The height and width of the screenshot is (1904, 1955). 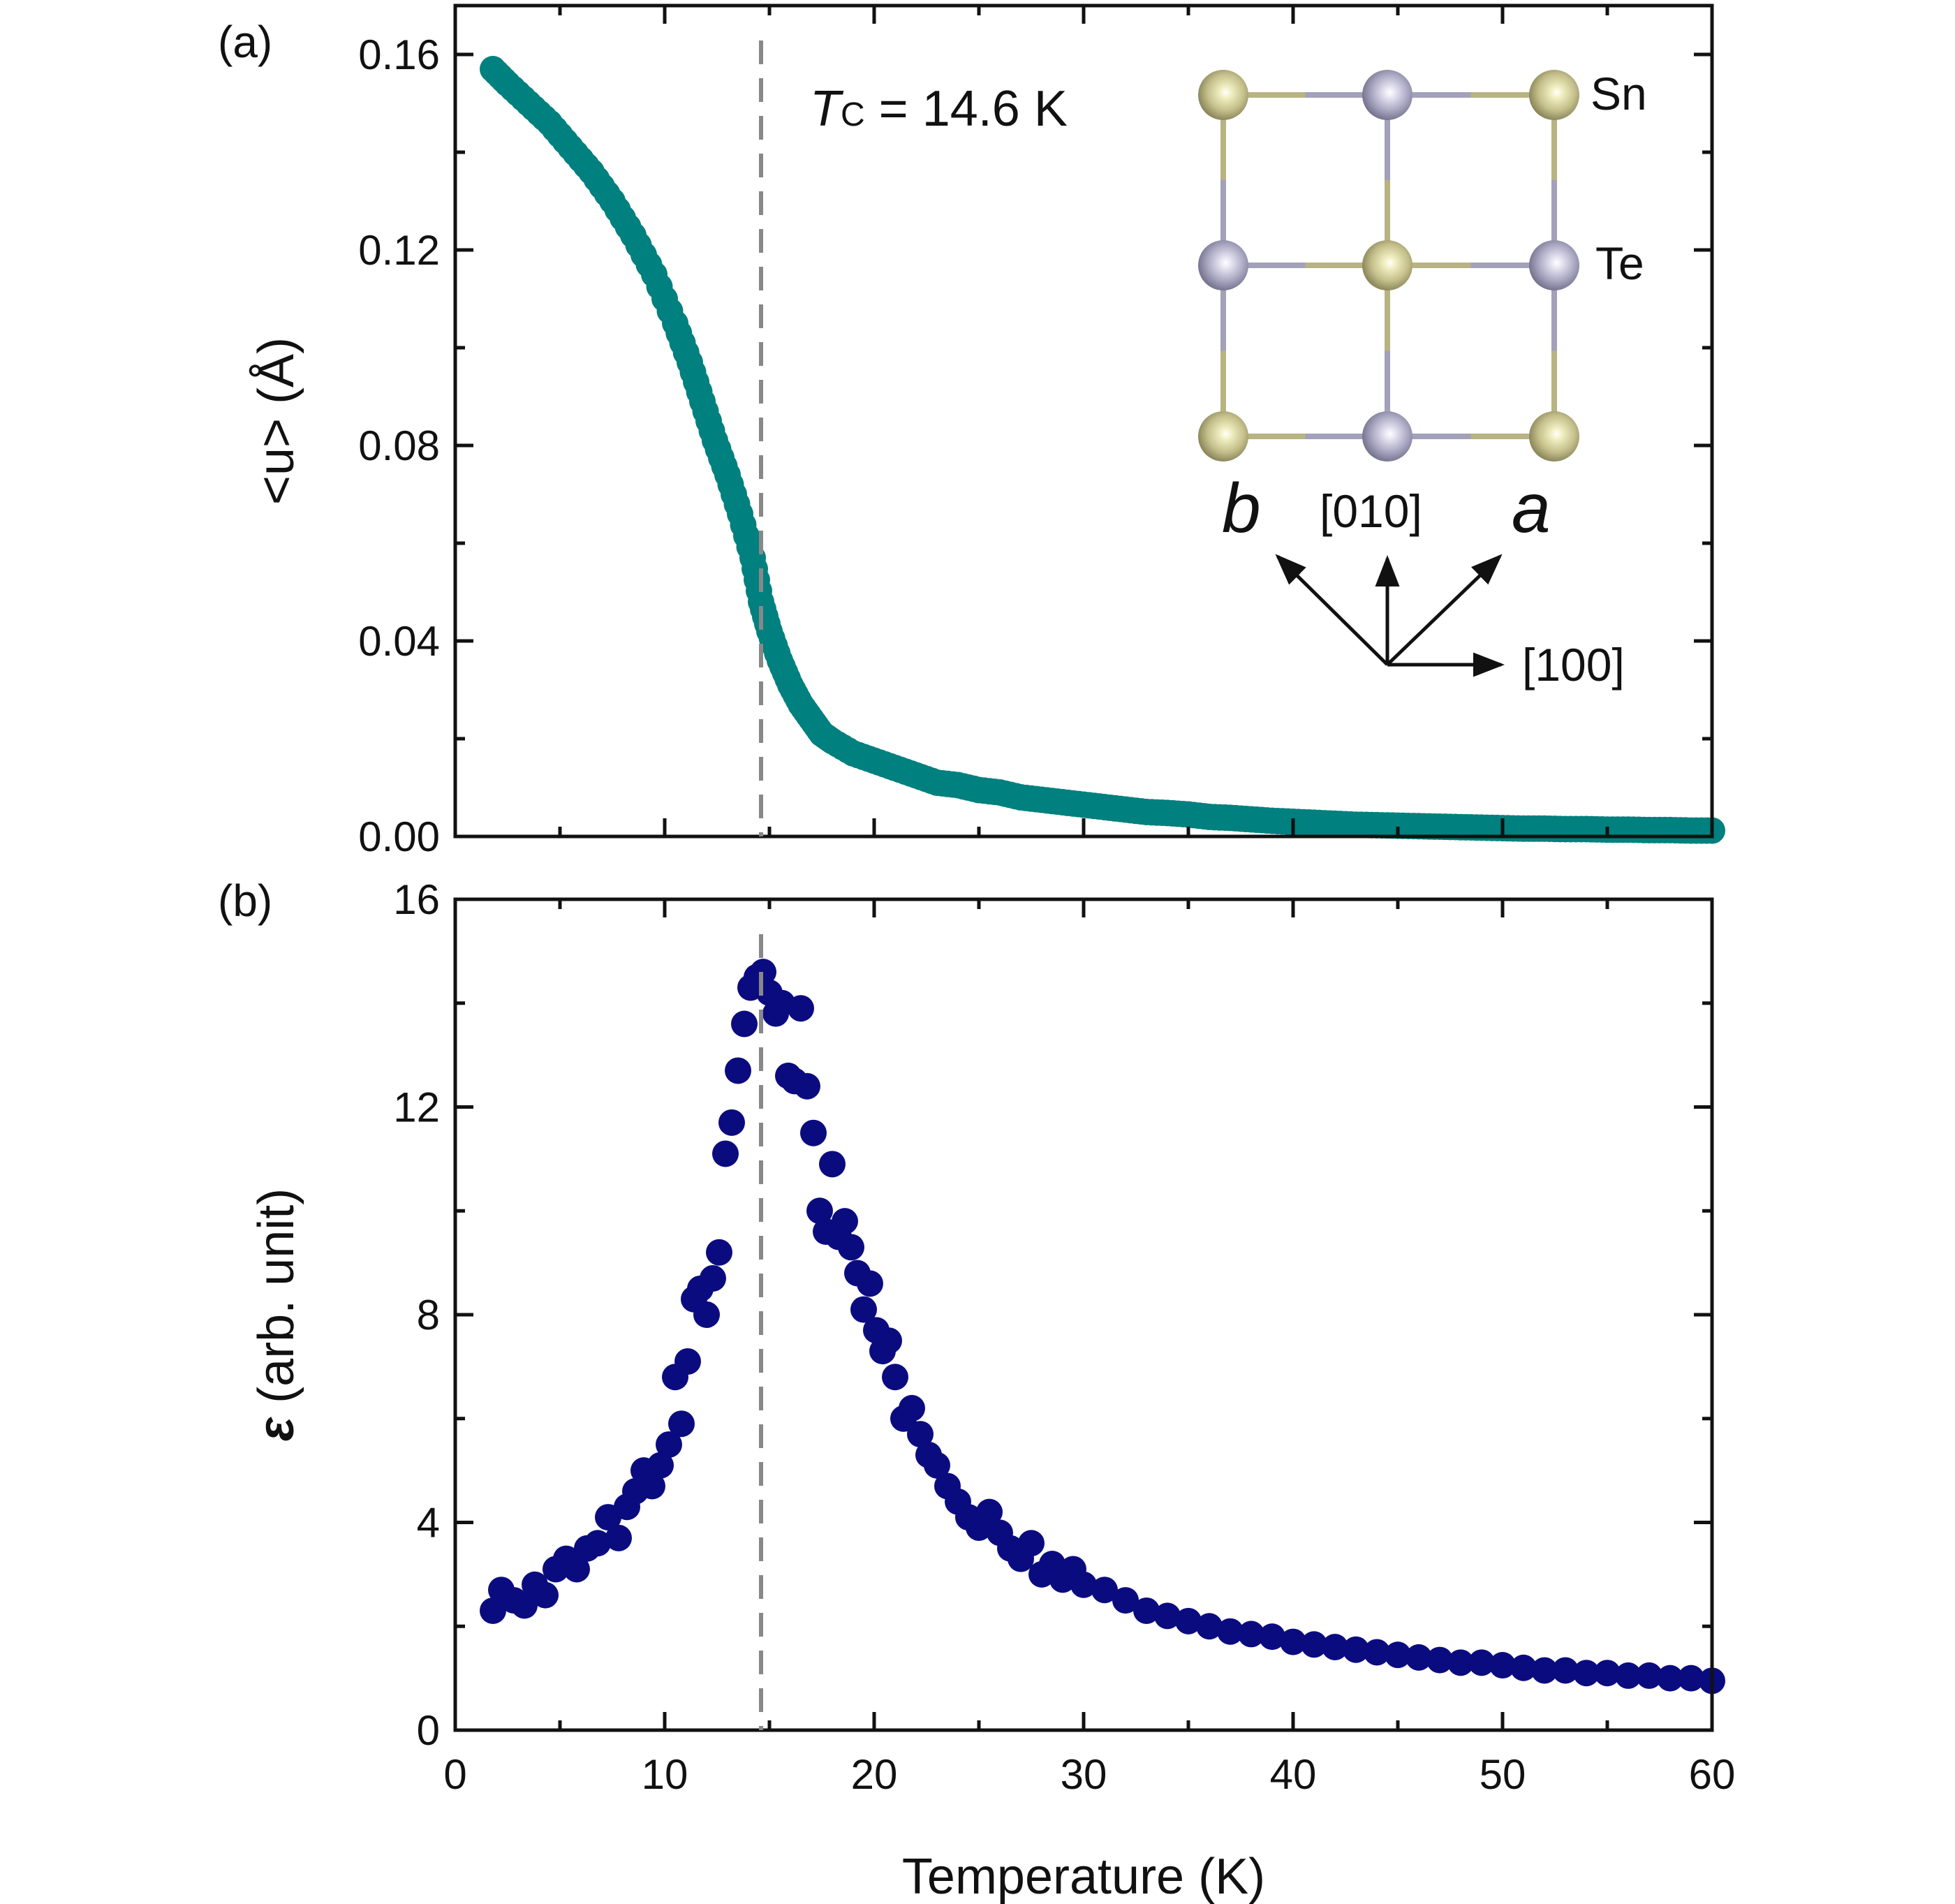 What do you see at coordinates (399, 836) in the screenshot?
I see `panel-a-y-tick-label: 0.00` at bounding box center [399, 836].